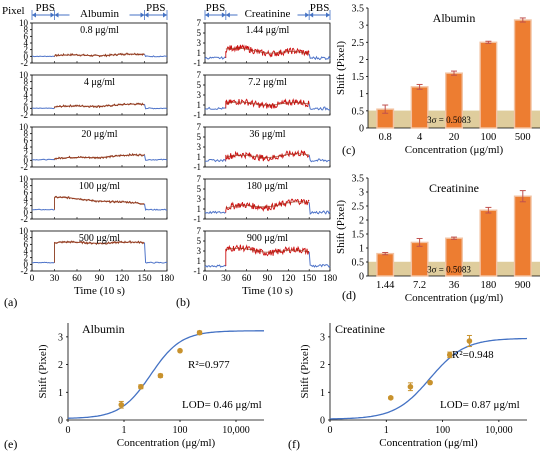 The image size is (550, 465). What do you see at coordinates (428, 443) in the screenshot?
I see `x-axis-label: Concentration (μg/ml)` at bounding box center [428, 443].